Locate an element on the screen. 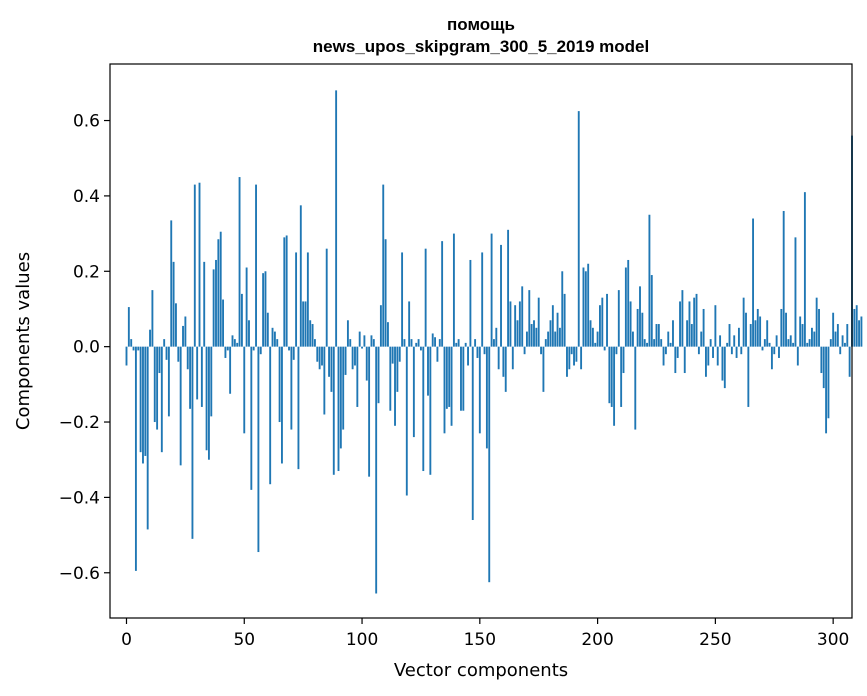  y-tick-label-5: 0.4 is located at coordinates (86, 197).